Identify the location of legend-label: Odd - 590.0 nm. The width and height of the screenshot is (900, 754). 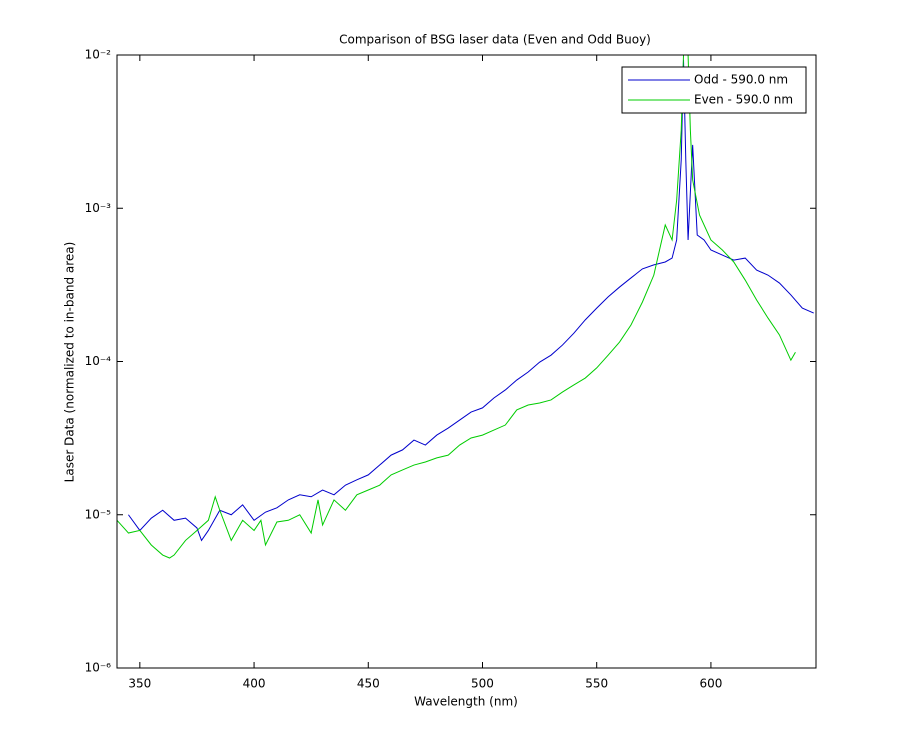
(741, 80).